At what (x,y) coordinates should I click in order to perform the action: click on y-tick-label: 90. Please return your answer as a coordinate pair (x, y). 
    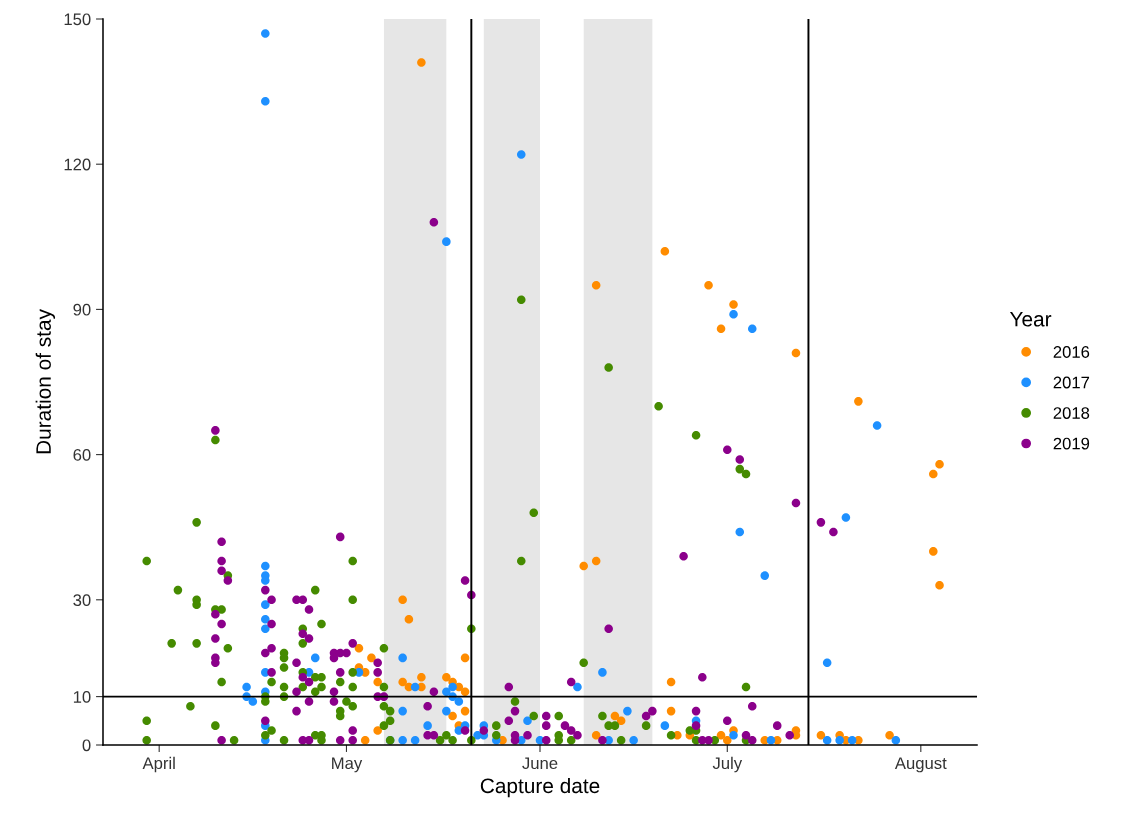
    Looking at the image, I should click on (82, 309).